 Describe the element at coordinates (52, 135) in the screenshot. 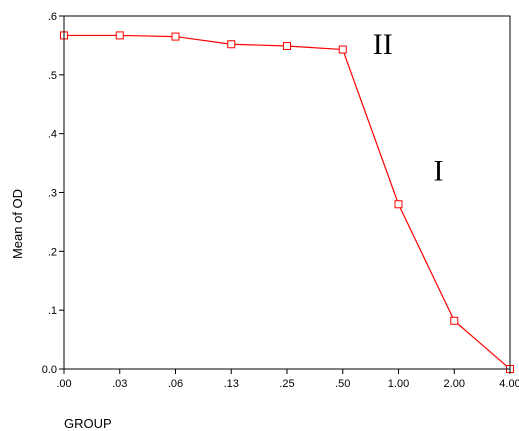

I see `y-tick-label: .4` at that location.